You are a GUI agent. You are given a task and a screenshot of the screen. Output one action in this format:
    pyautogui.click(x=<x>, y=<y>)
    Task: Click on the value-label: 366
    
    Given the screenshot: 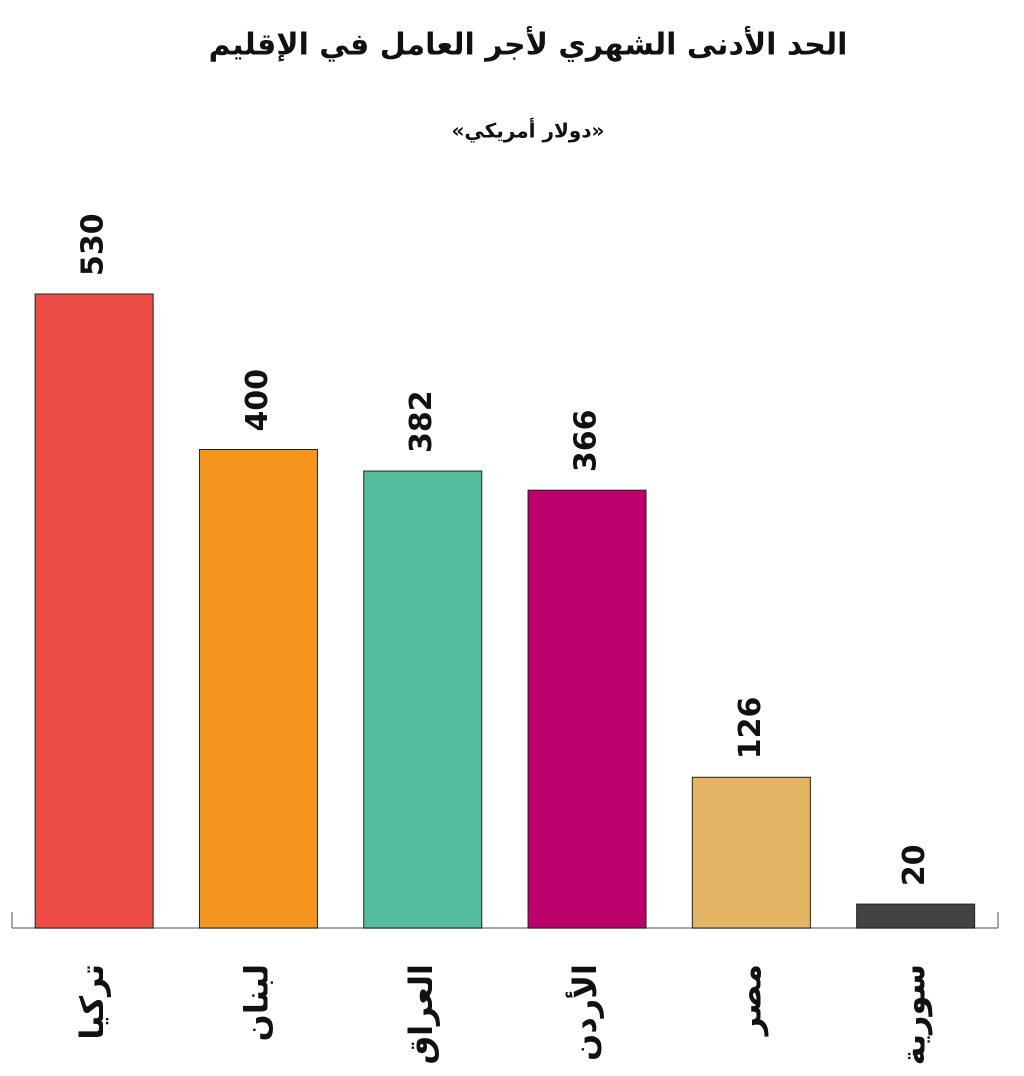 What is the action you would take?
    pyautogui.click(x=586, y=441)
    